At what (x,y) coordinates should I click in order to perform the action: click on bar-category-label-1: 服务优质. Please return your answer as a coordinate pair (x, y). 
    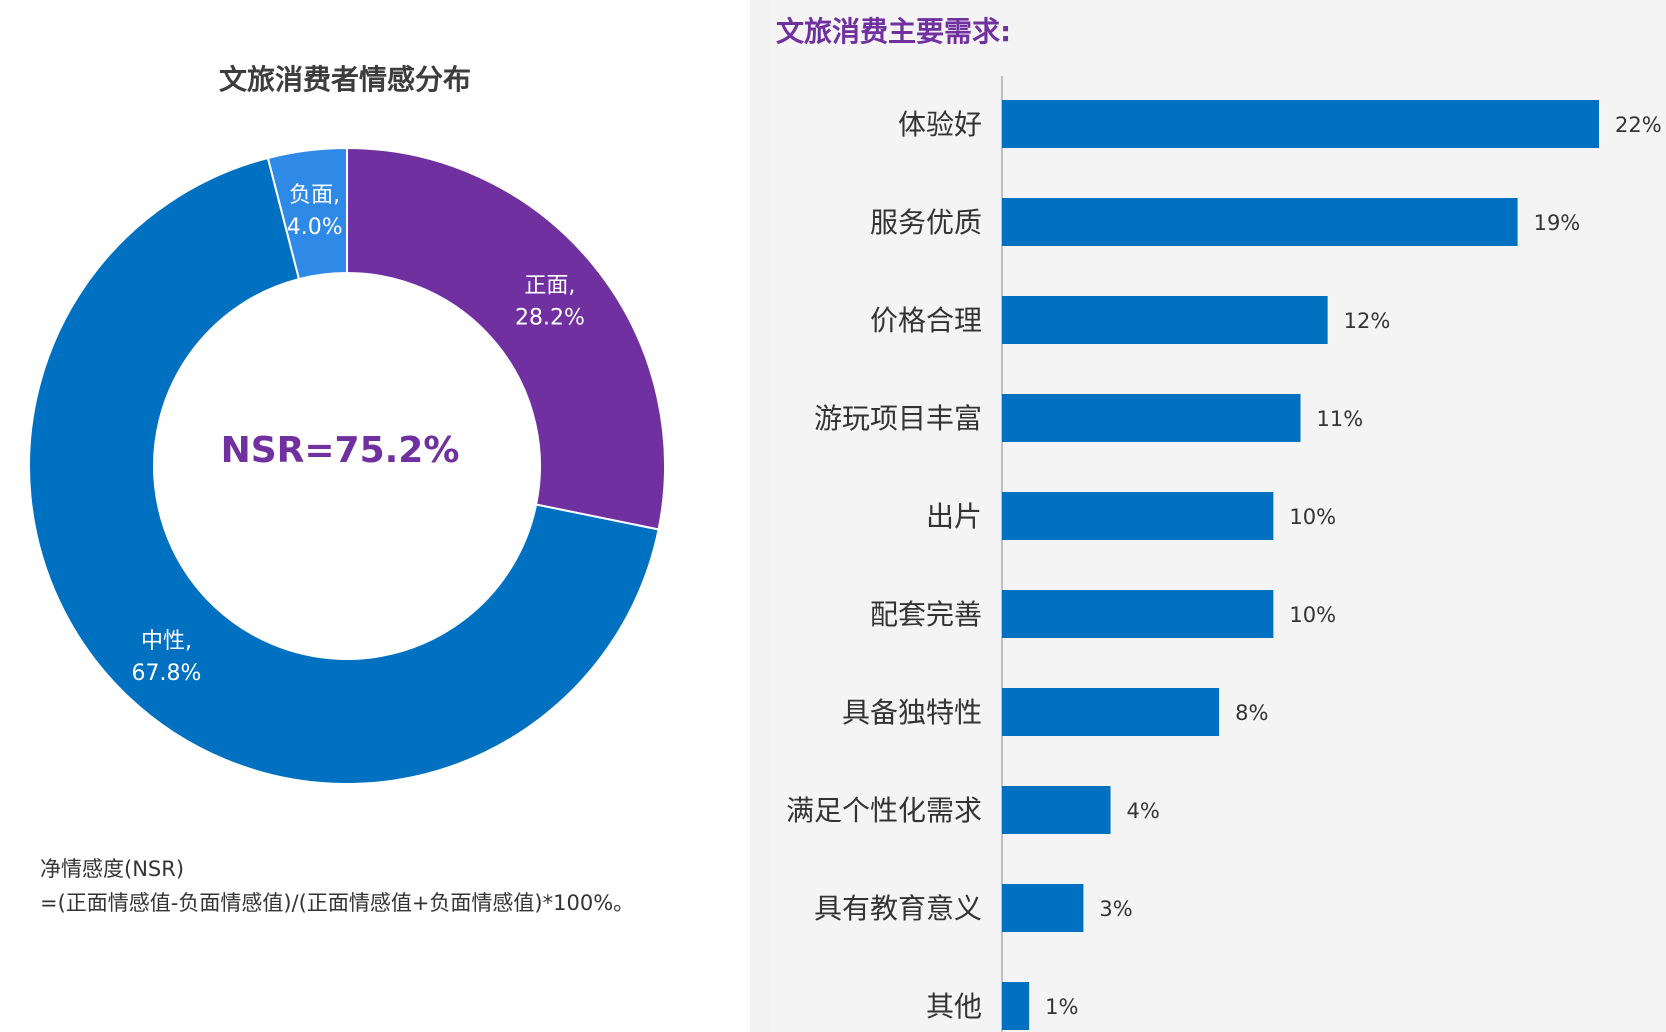
    Looking at the image, I should click on (926, 222).